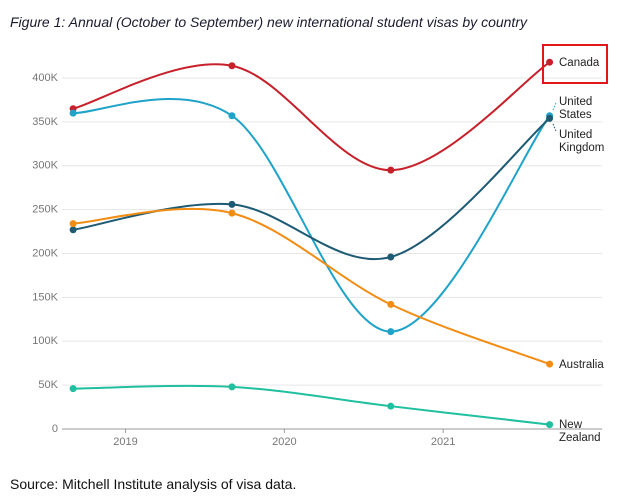 The width and height of the screenshot is (639, 502). Describe the element at coordinates (45, 78) in the screenshot. I see `y-tick-label: 400K` at that location.